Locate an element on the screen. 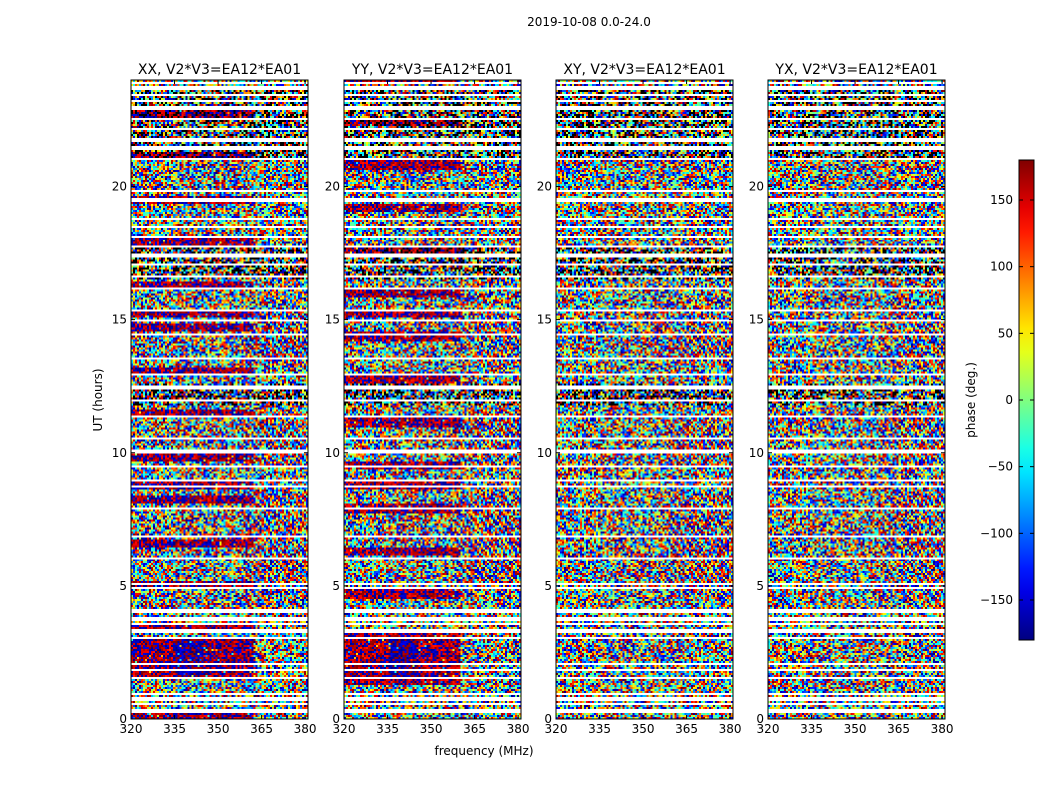 This screenshot has height=800, width=1050. x-axis-label: frequency (MHz) is located at coordinates (483, 751).